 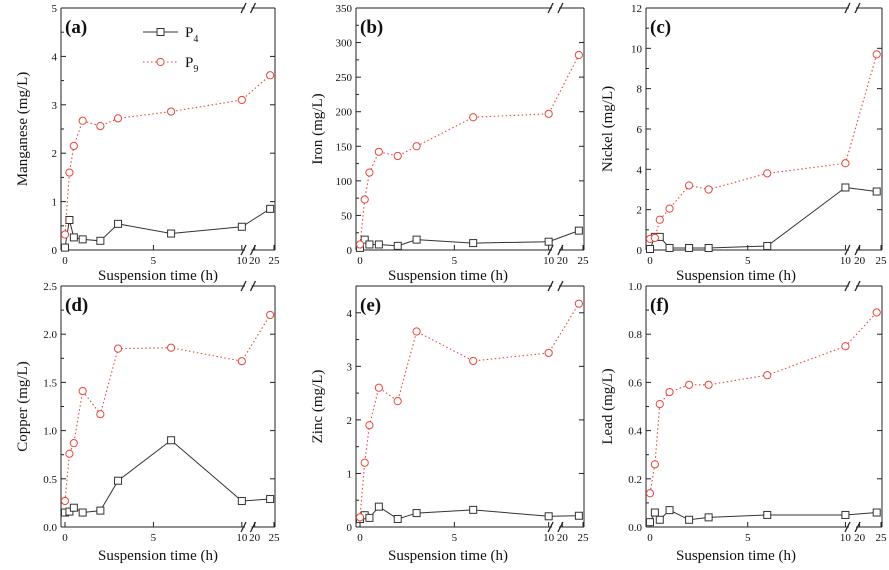 What do you see at coordinates (170, 50) in the screenshot?
I see `legend: P4 P9` at bounding box center [170, 50].